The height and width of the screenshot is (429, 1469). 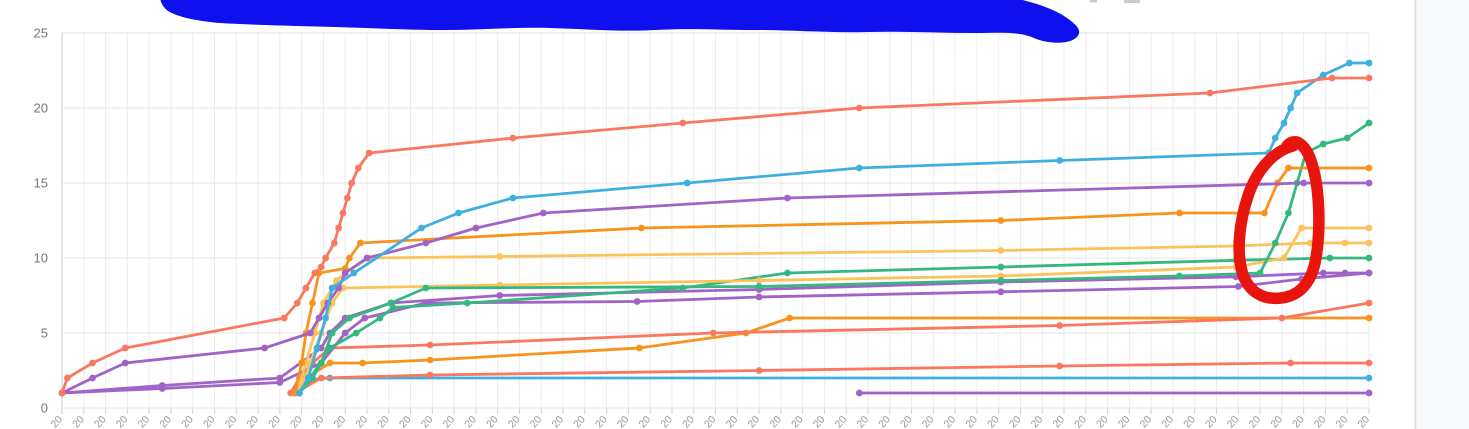 I want to click on data-point-purple-c, so click(x=859, y=393).